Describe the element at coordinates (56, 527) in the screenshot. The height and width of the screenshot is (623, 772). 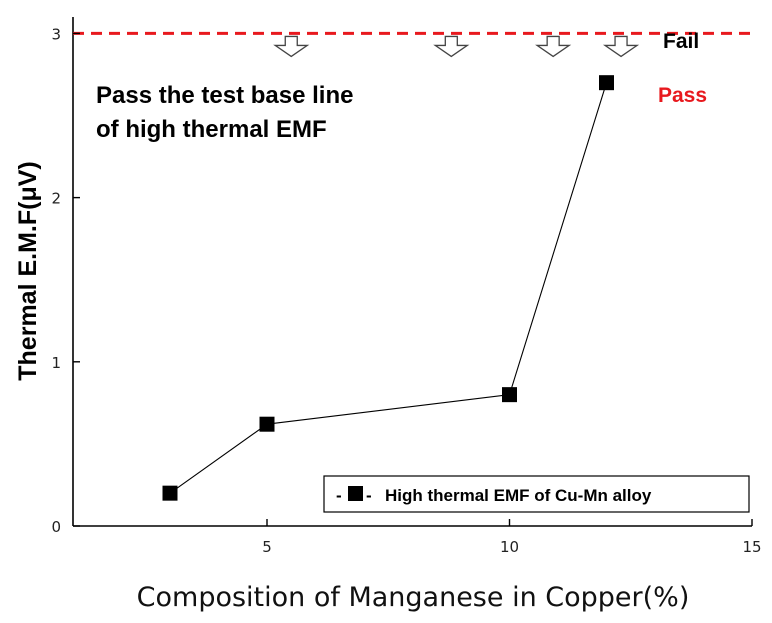
I see `y-tick-label: 0` at that location.